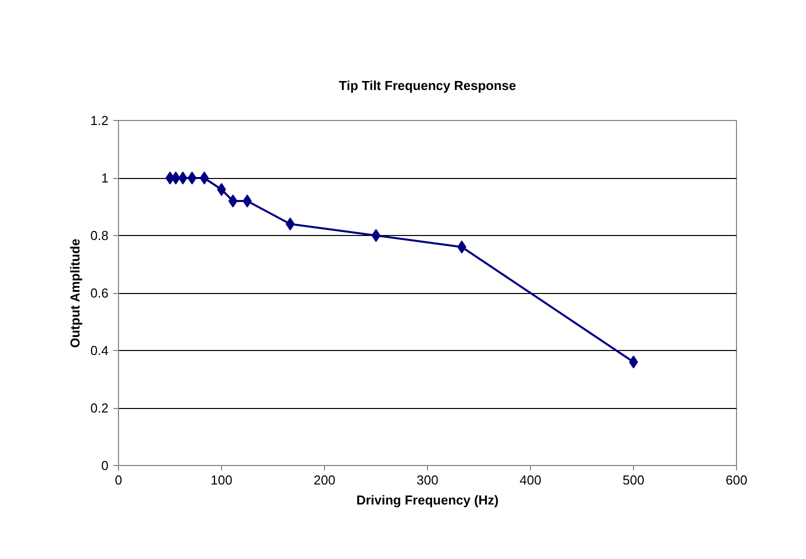 The image size is (806, 559). What do you see at coordinates (427, 500) in the screenshot?
I see `x-axis-title: Driving Frequency (Hz)` at bounding box center [427, 500].